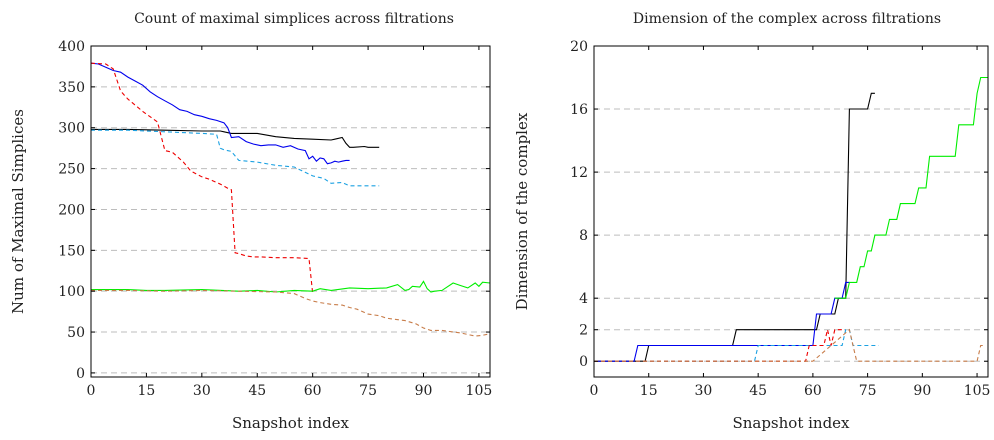 The width and height of the screenshot is (994, 440). I want to click on y-tick-label-2: 100, so click(71, 292).